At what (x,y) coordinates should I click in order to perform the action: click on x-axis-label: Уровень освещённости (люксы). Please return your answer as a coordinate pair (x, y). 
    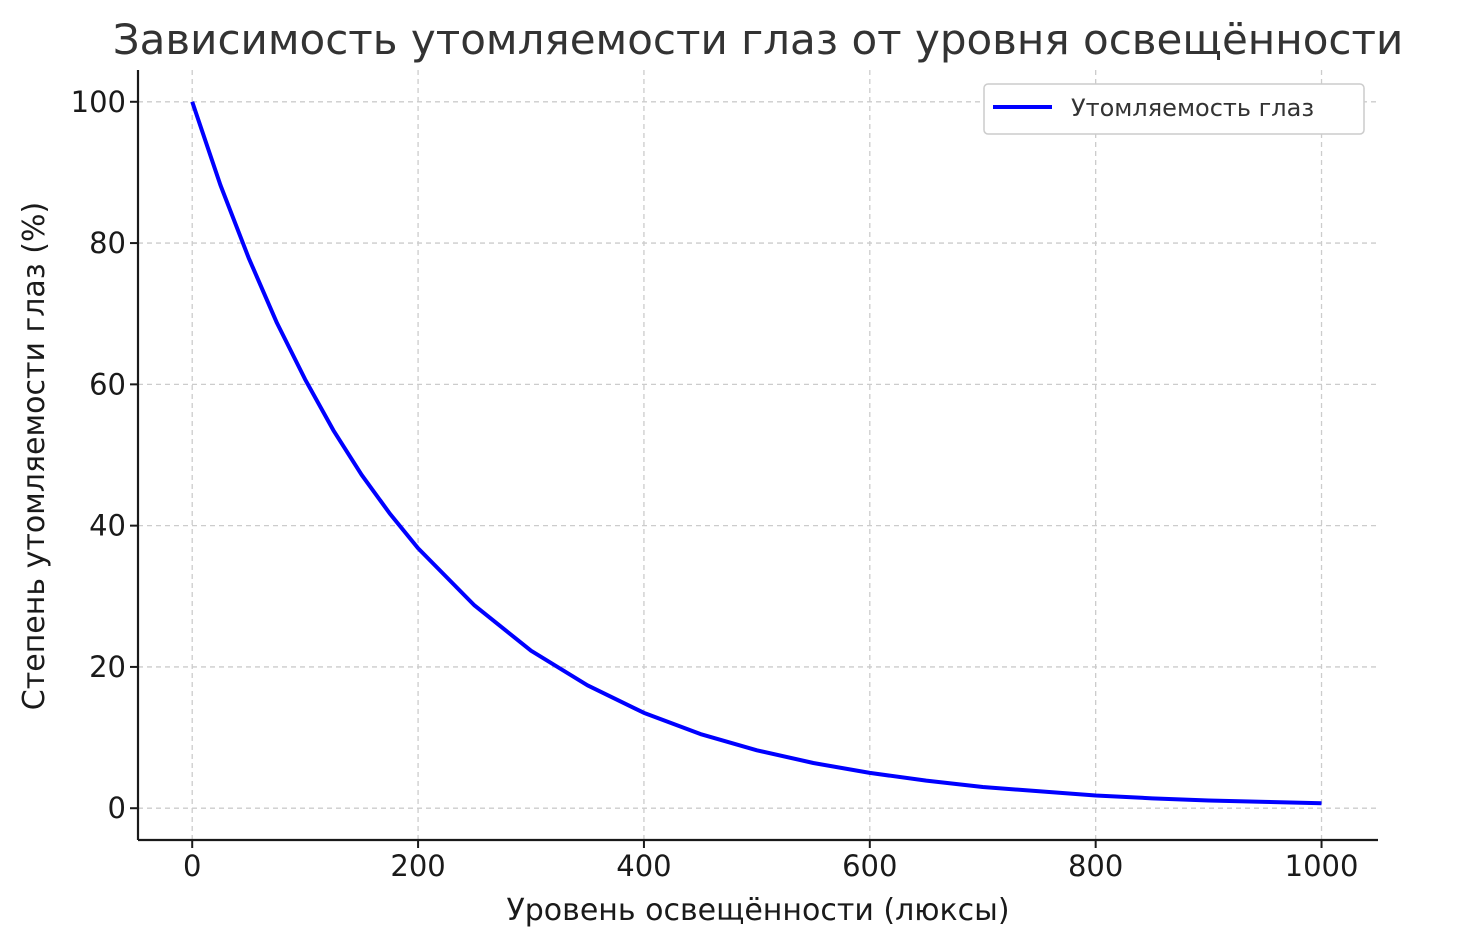
    Looking at the image, I should click on (757, 910).